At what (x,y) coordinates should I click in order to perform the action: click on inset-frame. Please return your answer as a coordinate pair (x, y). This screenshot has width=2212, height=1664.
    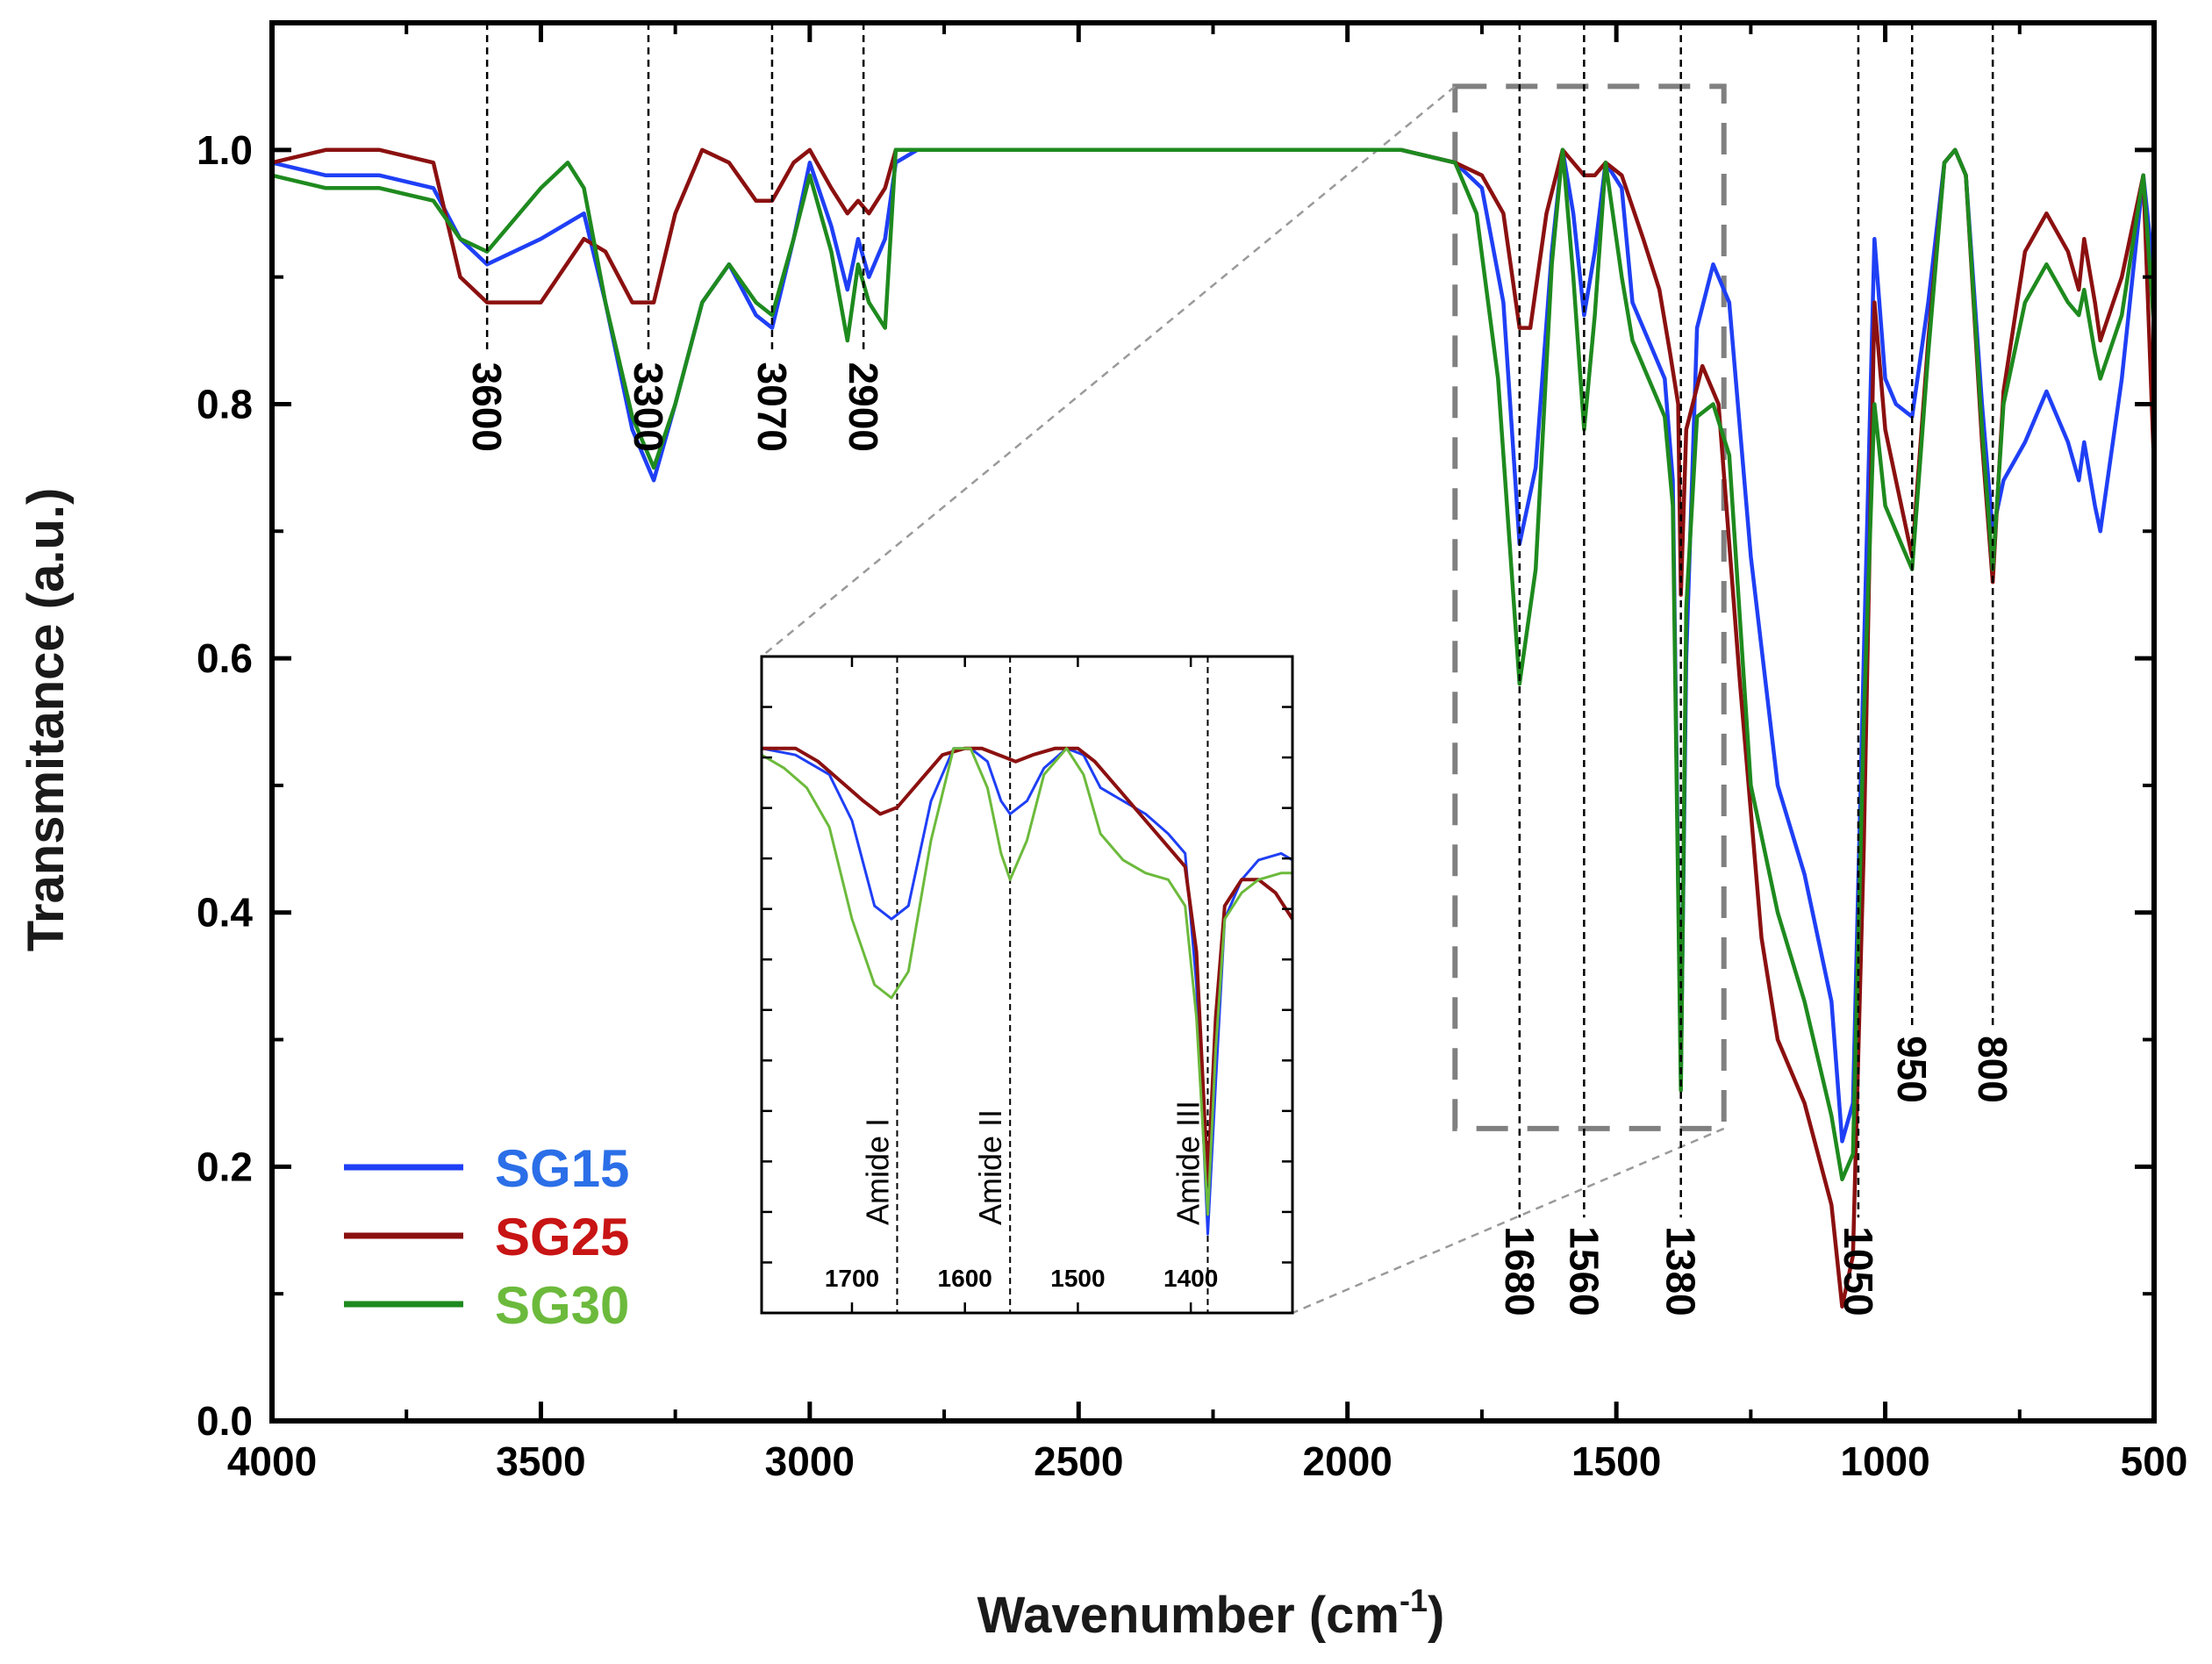
    Looking at the image, I should click on (1027, 985).